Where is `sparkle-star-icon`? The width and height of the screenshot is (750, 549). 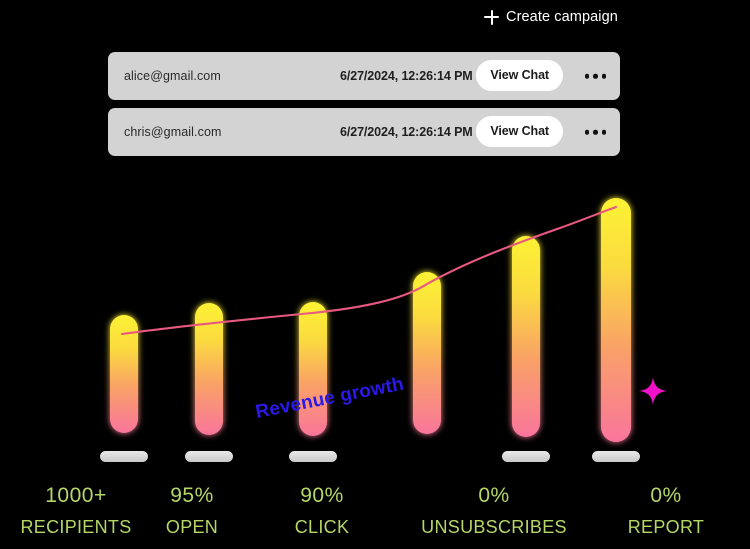
sparkle-star-icon is located at coordinates (653, 391).